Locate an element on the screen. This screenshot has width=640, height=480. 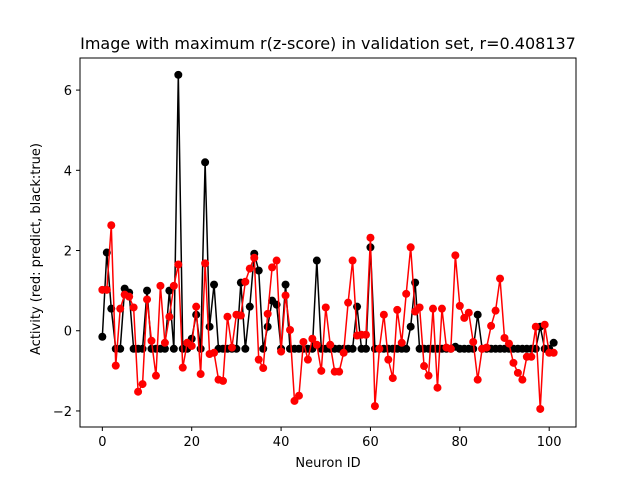
y-tick-label: 4 is located at coordinates (68, 171).